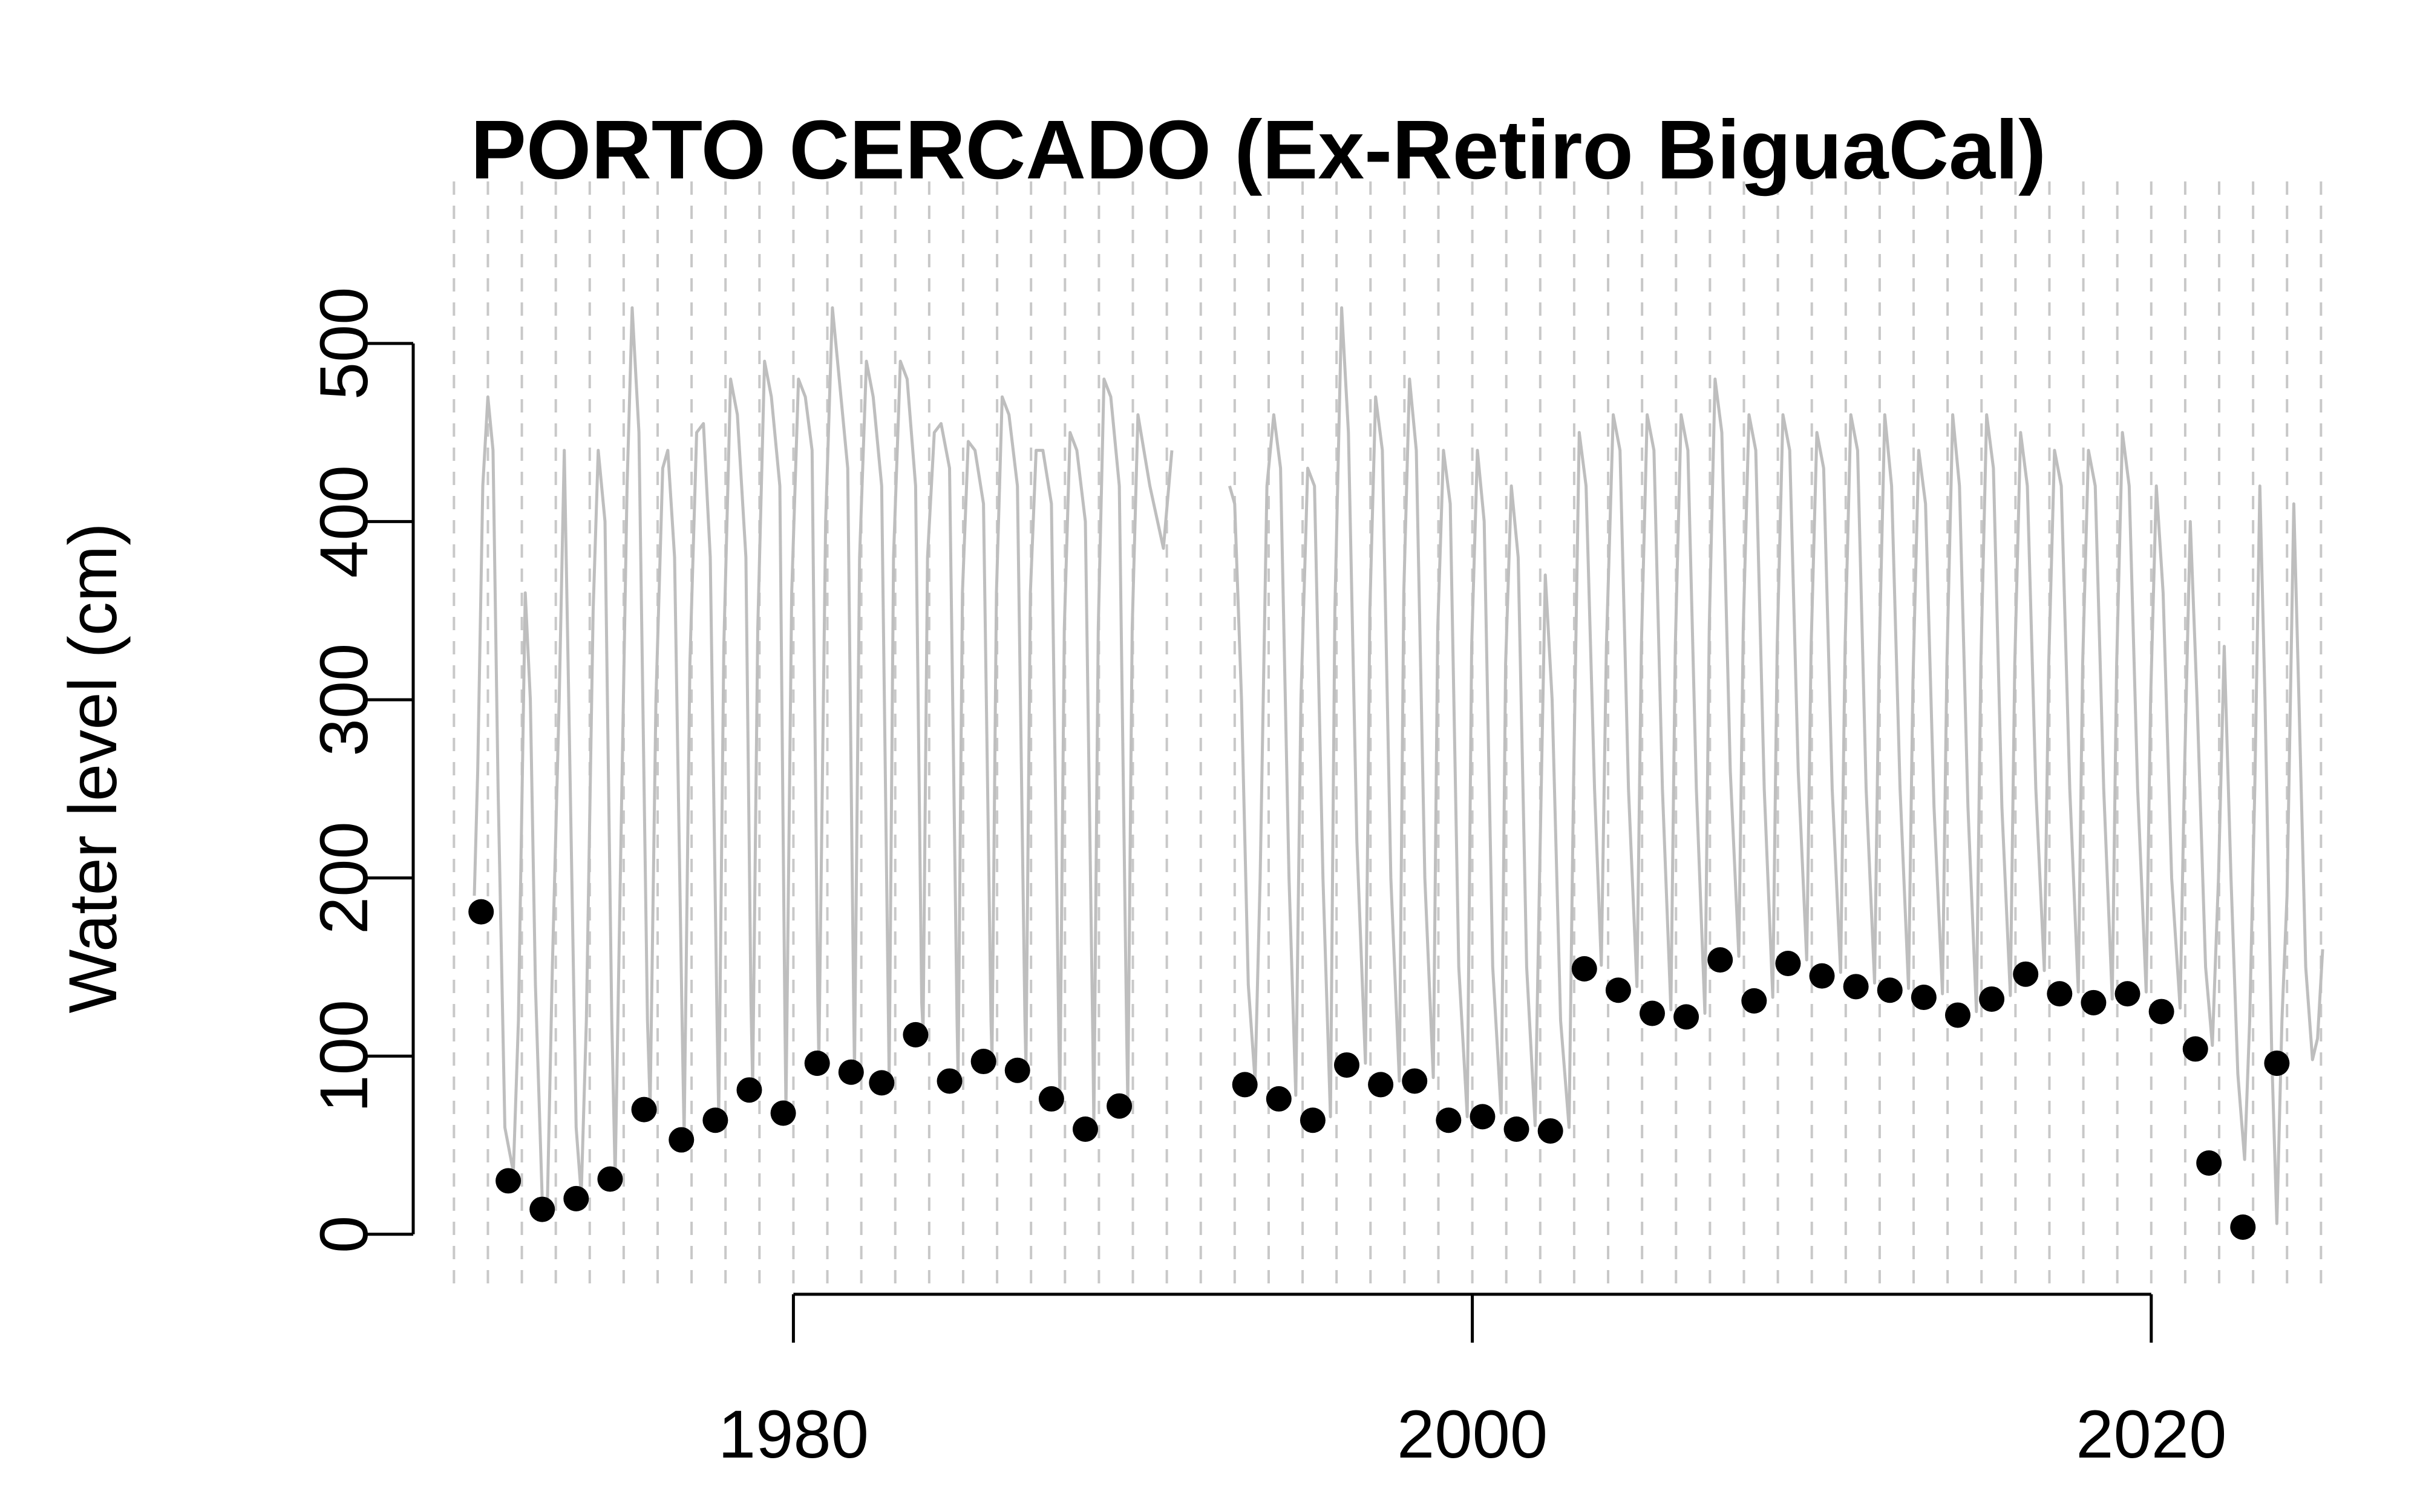 Image resolution: width=2420 pixels, height=1512 pixels. Describe the element at coordinates (344, 700) in the screenshot. I see `y-tick-label-300: 300` at that location.